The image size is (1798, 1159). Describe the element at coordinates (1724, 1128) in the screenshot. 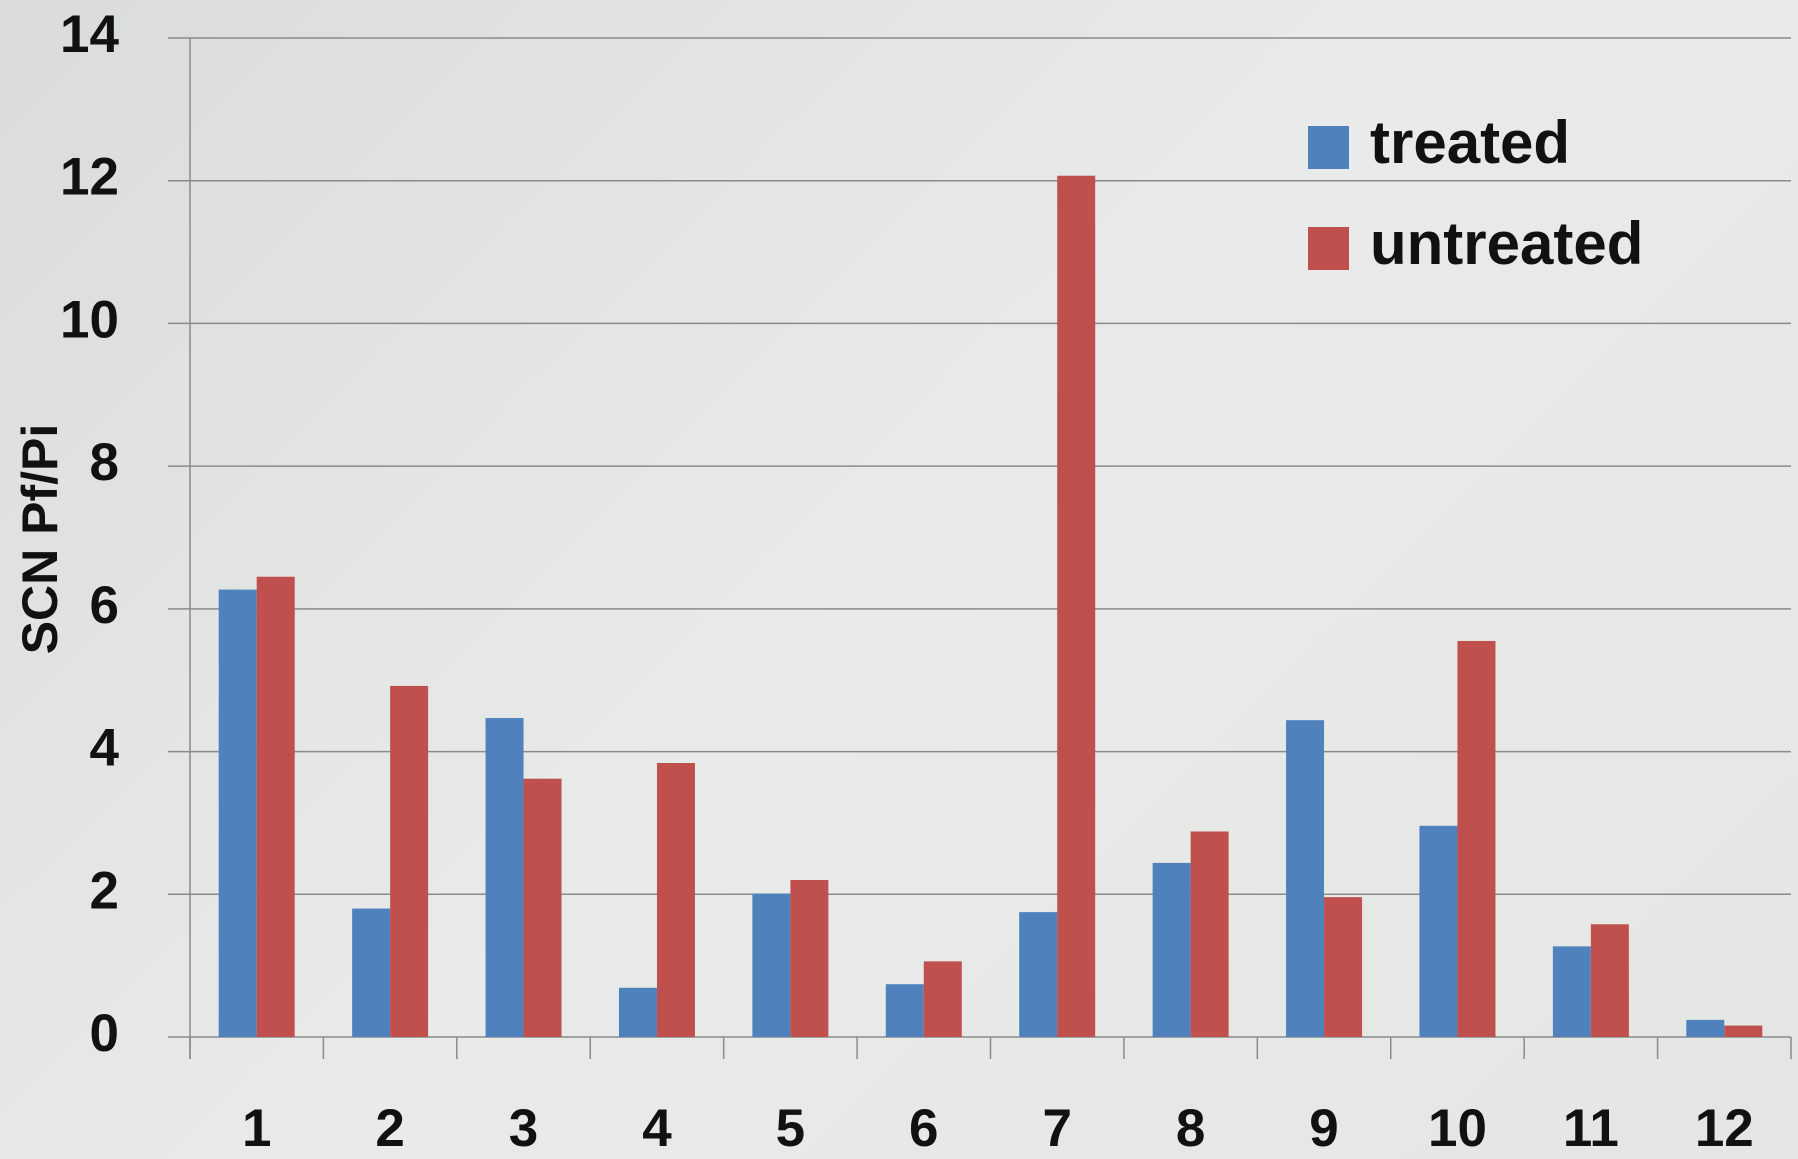

I see `x-tick-label: 12` at that location.